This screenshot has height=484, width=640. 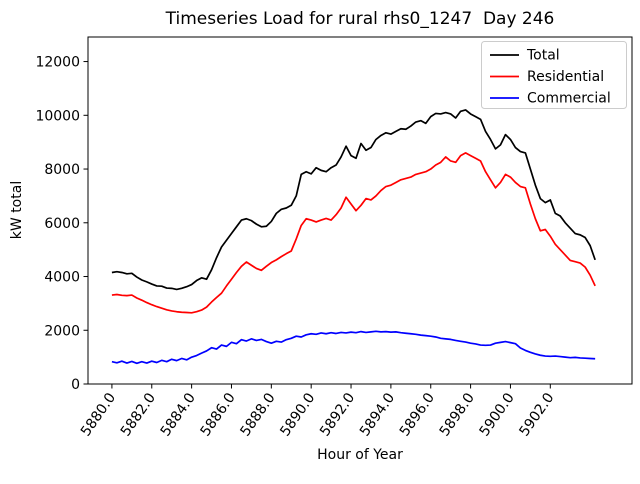 I want to click on legend-box, so click(x=554, y=75).